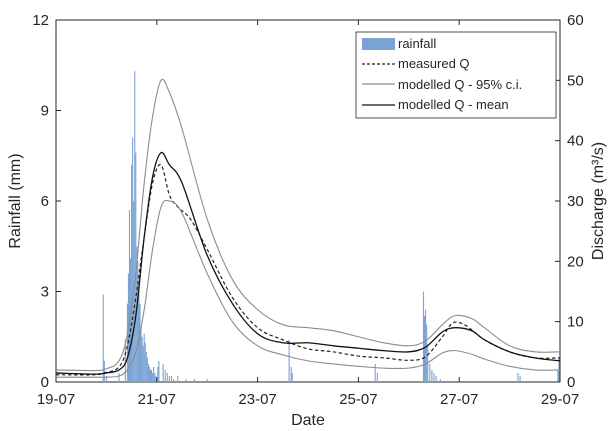 Image resolution: width=616 pixels, height=431 pixels. What do you see at coordinates (575, 201) in the screenshot?
I see `y-right-tick-label: 30` at bounding box center [575, 201].